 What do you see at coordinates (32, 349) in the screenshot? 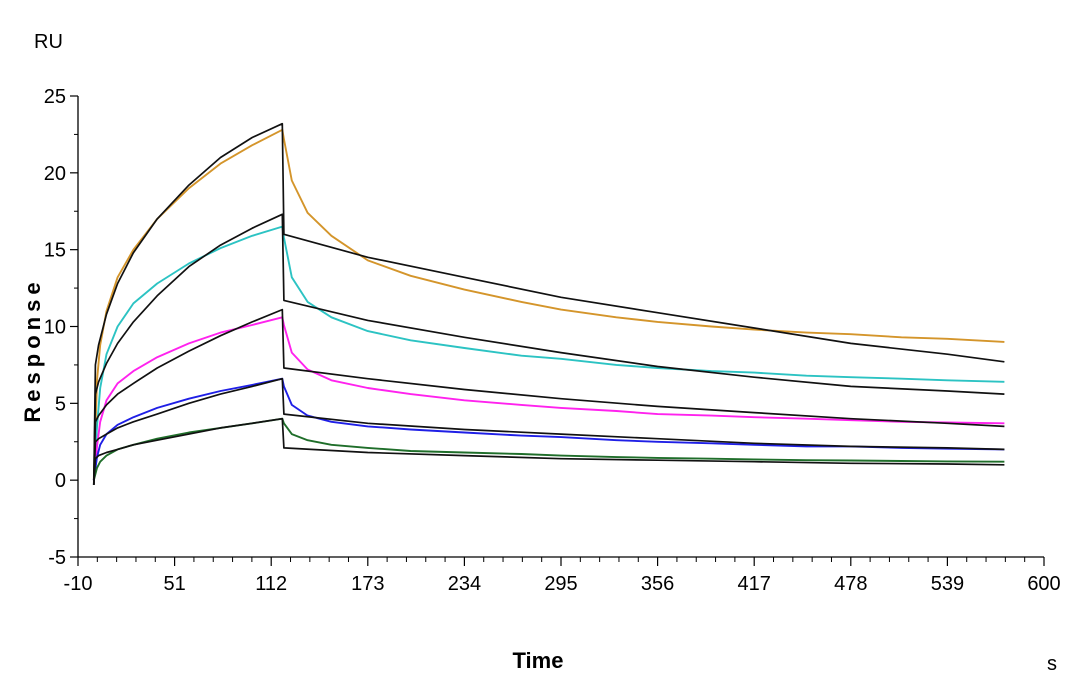
I see `y-axis-title: Response` at bounding box center [32, 349].